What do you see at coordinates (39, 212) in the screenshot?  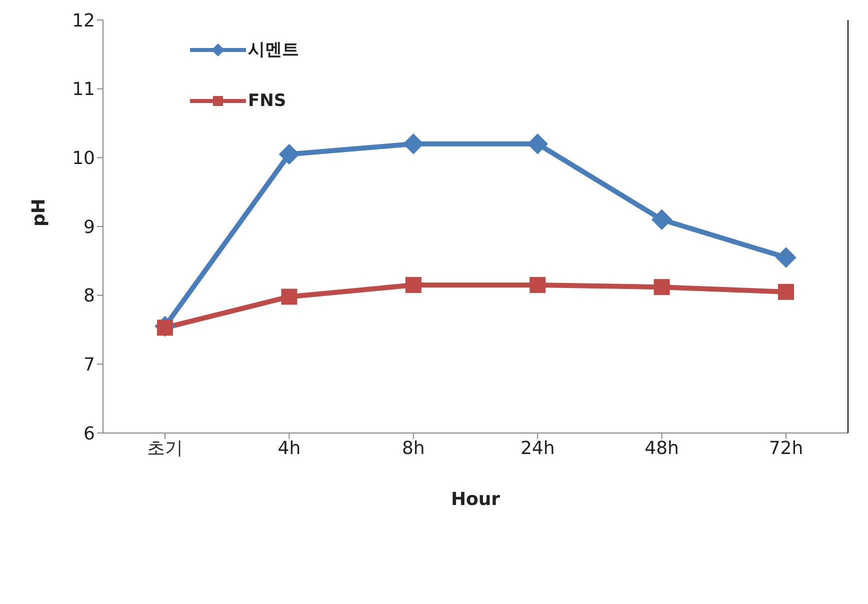 I see `y-axis-title: pH` at bounding box center [39, 212].